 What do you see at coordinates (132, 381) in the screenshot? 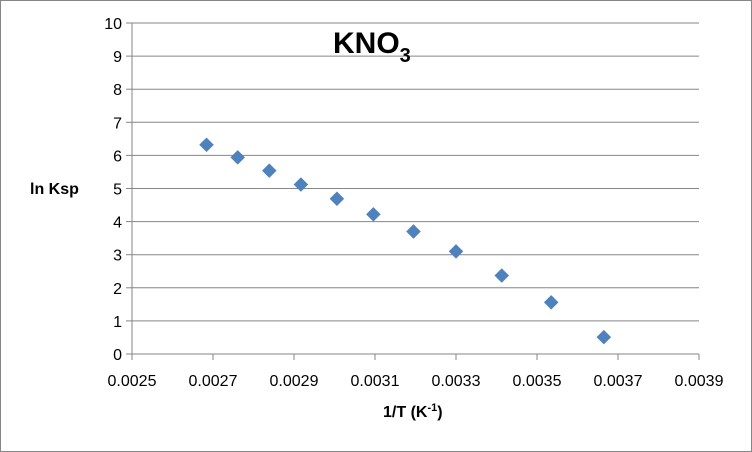
I see `x-tick-label: 0.0025` at bounding box center [132, 381].